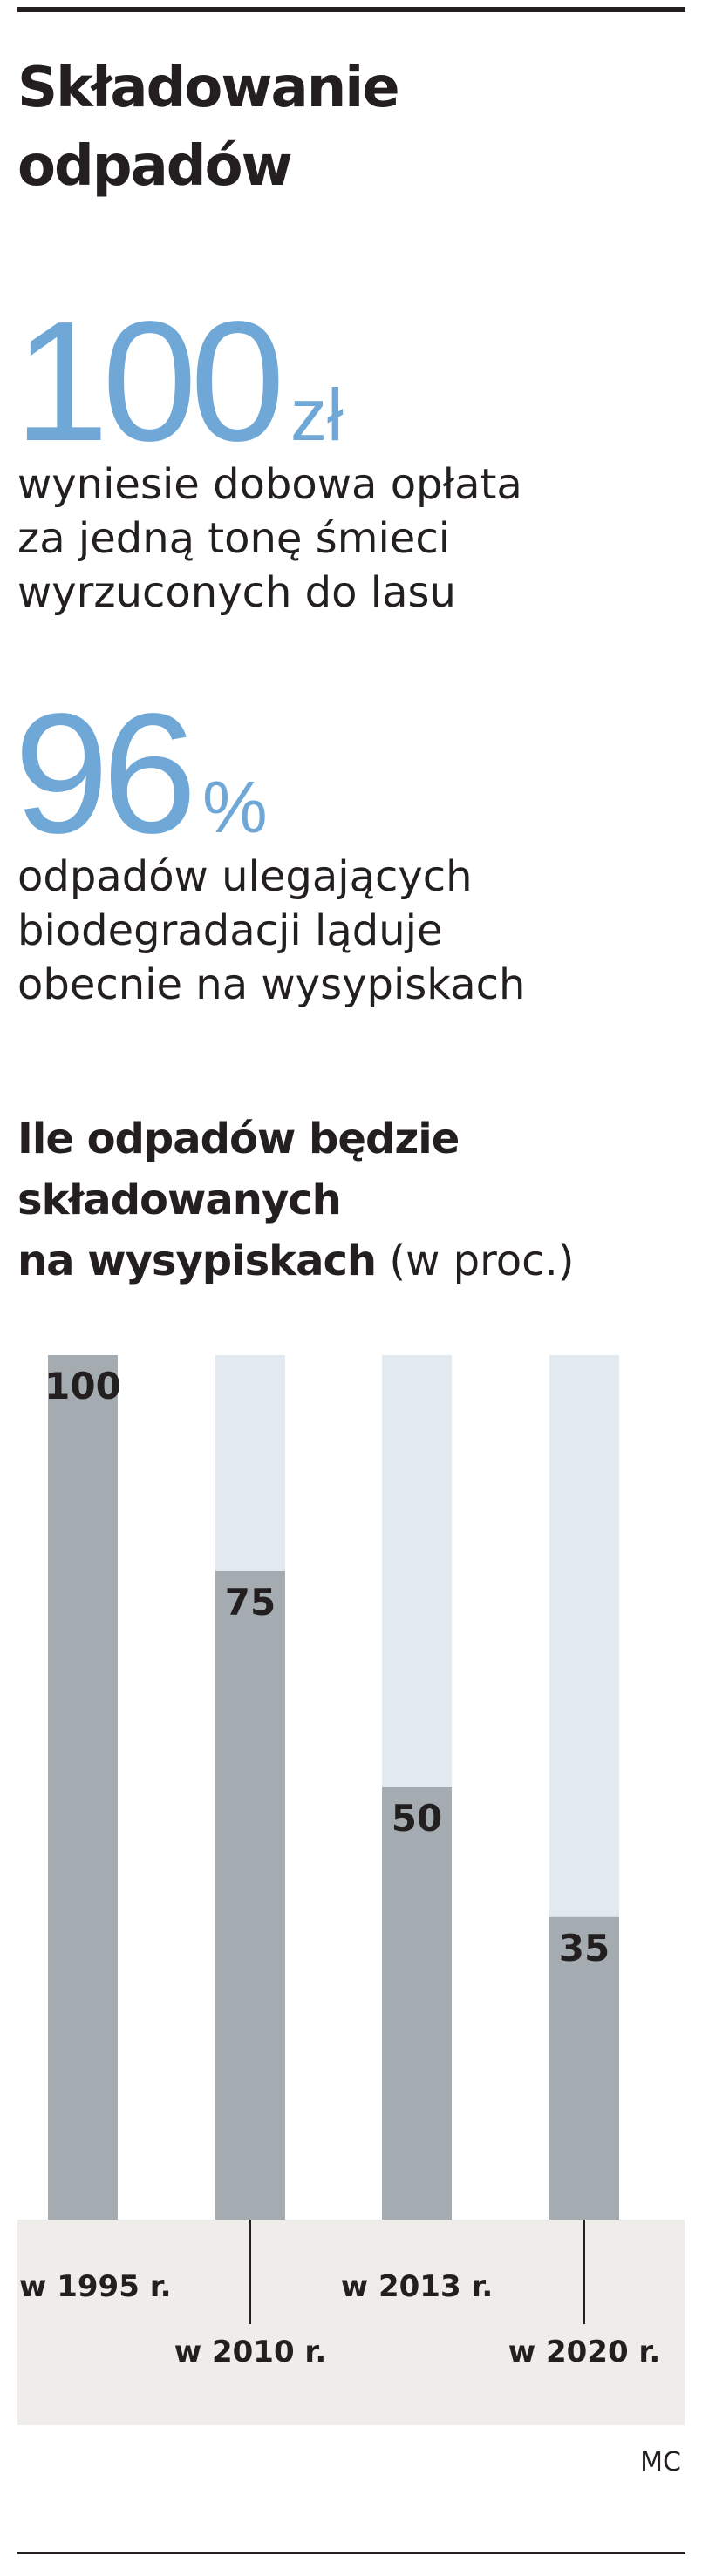 The image size is (702, 2576). What do you see at coordinates (245, 877) in the screenshot?
I see `stat-2-line-1: odpadów ulegających` at bounding box center [245, 877].